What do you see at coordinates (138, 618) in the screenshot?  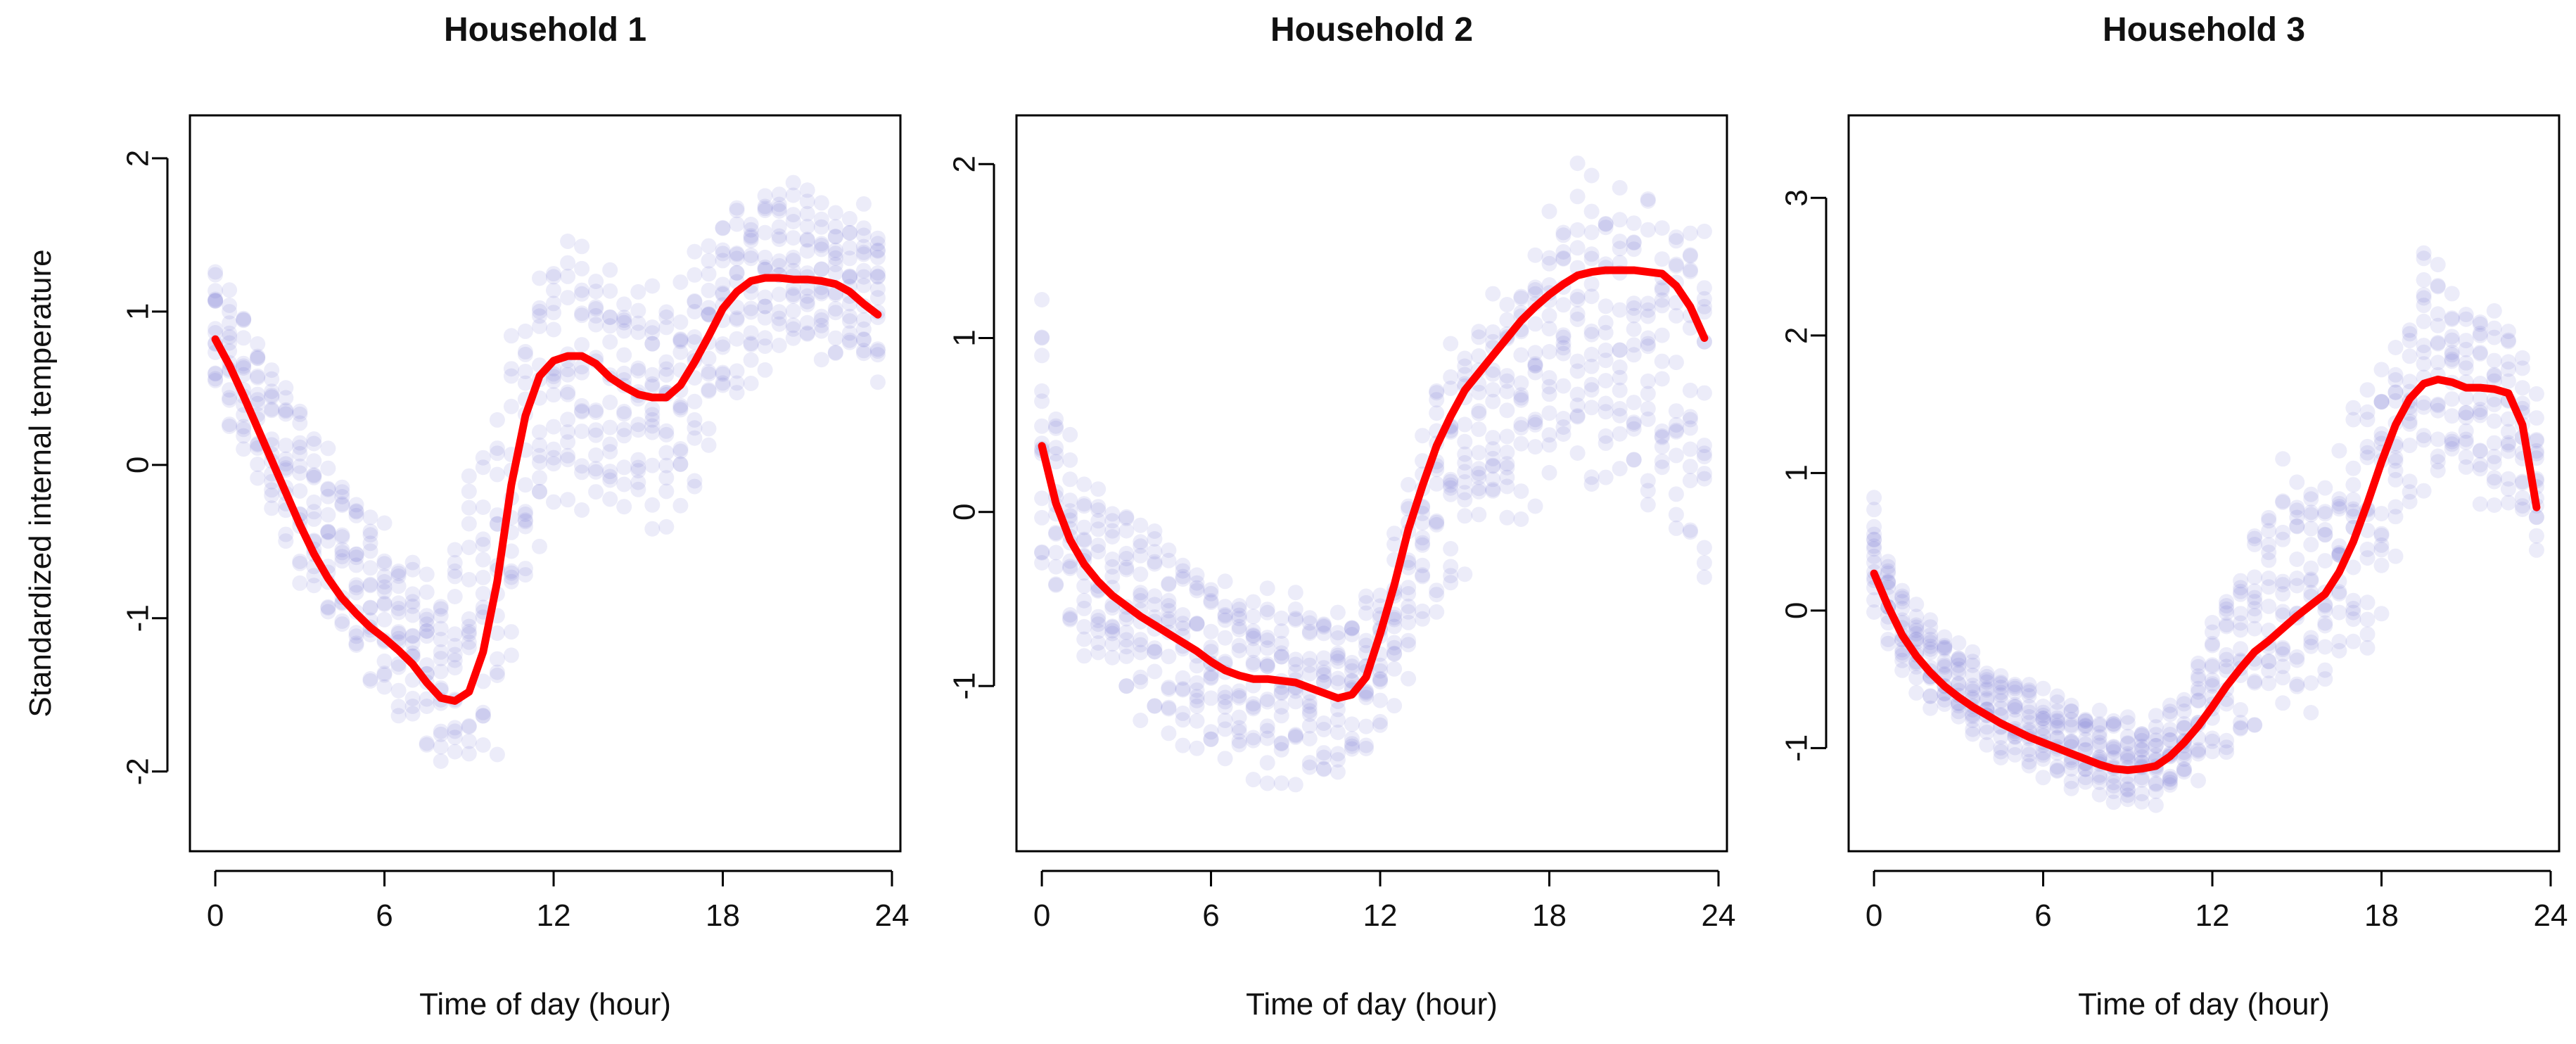 I see `y-tick-label: -1` at bounding box center [138, 618].